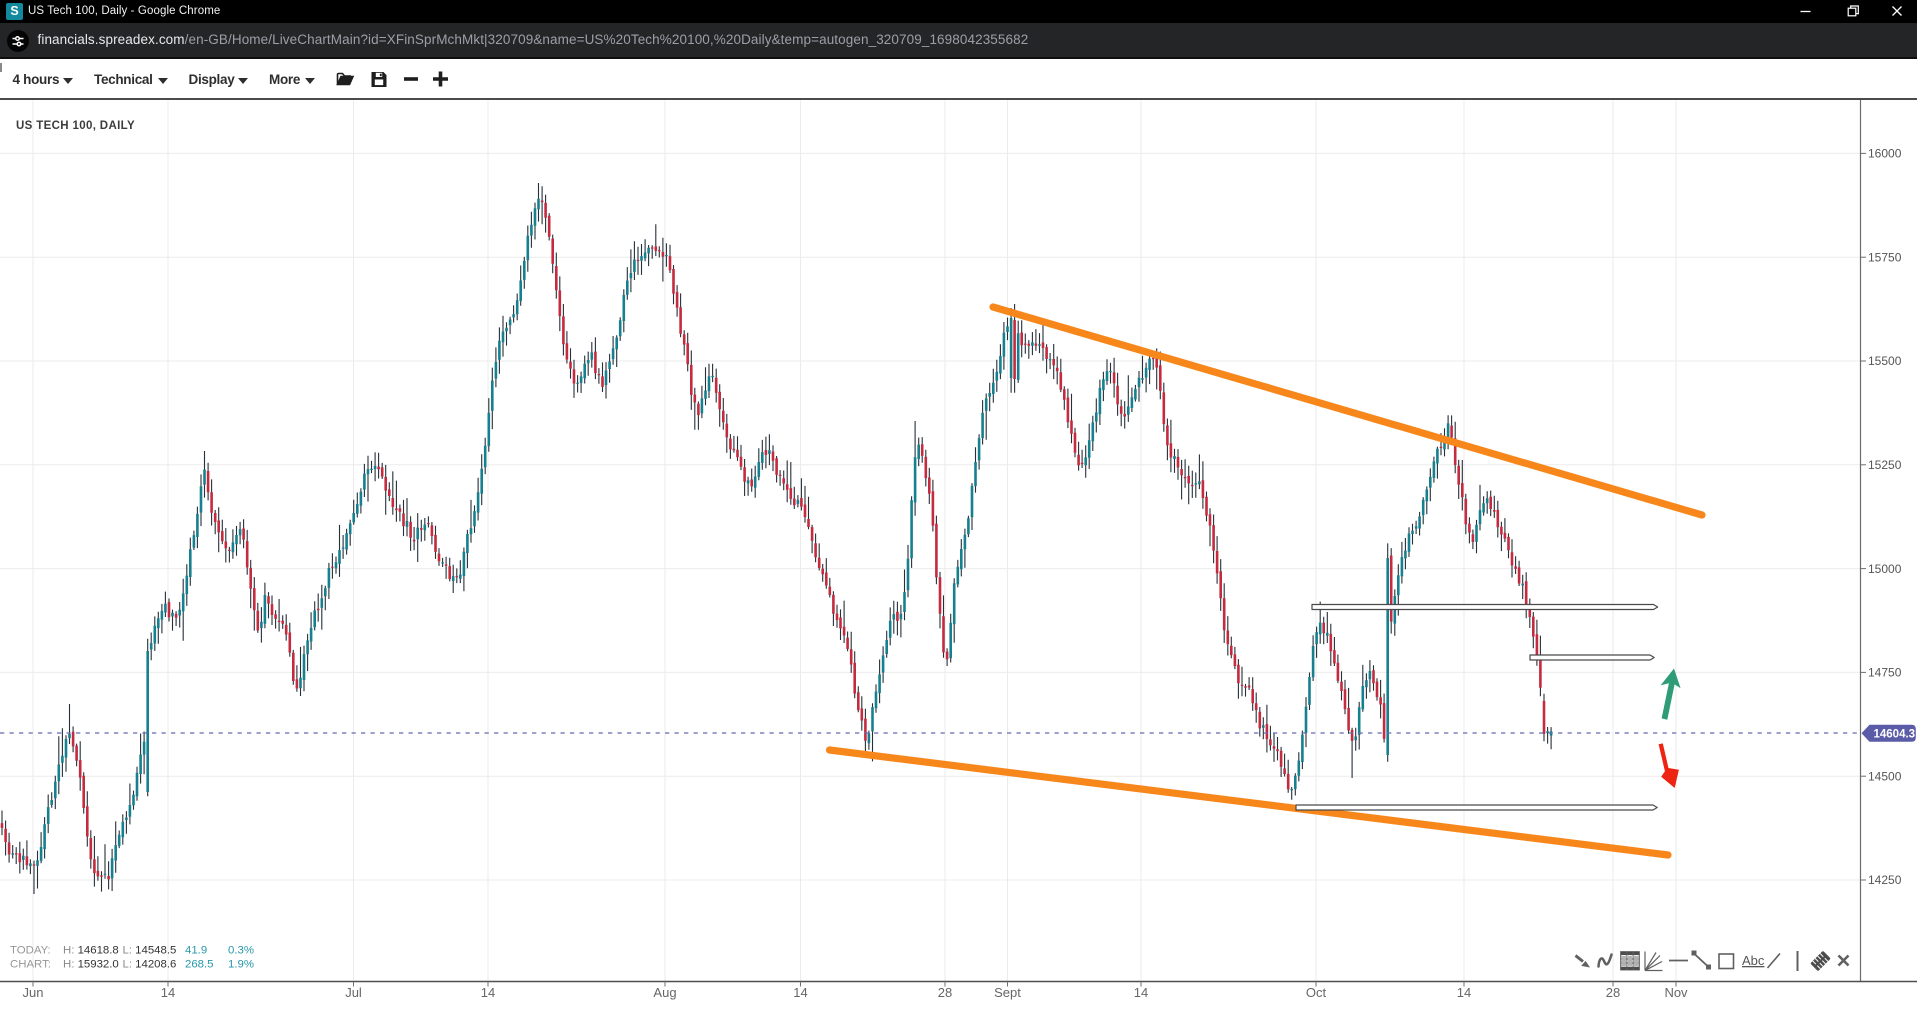  What do you see at coordinates (1753, 960) in the screenshot?
I see `svg-text: Abc` at bounding box center [1753, 960].